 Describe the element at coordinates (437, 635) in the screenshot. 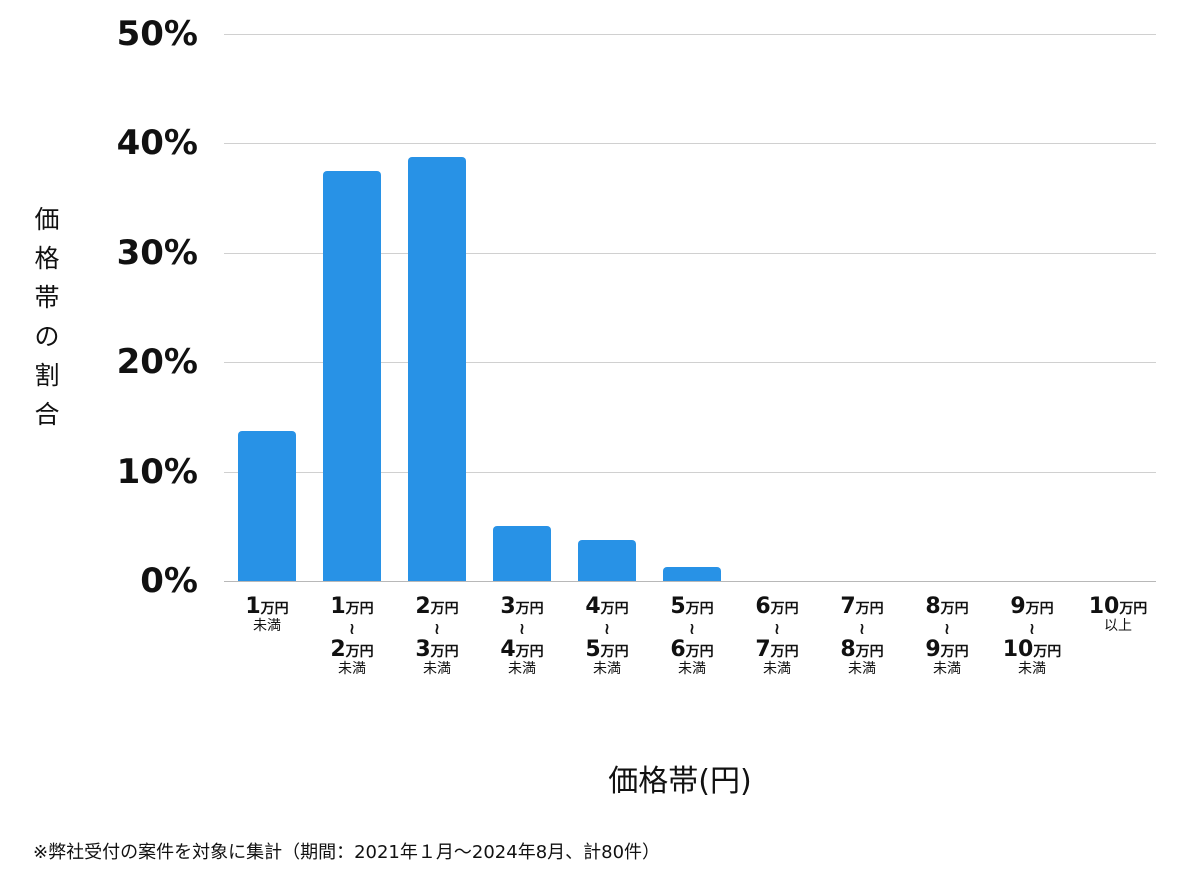

I see `x-tick-label: 2万円 ≀ 3万円 未満` at that location.